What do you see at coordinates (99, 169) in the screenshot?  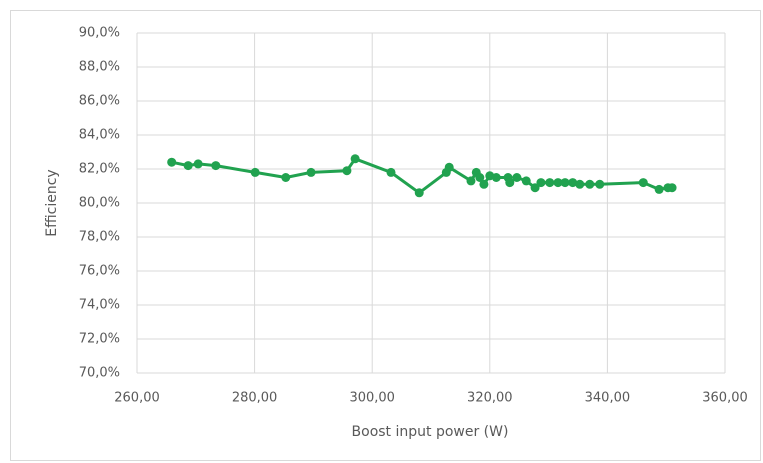 I see `y-tick-label: 82,0%` at bounding box center [99, 169].